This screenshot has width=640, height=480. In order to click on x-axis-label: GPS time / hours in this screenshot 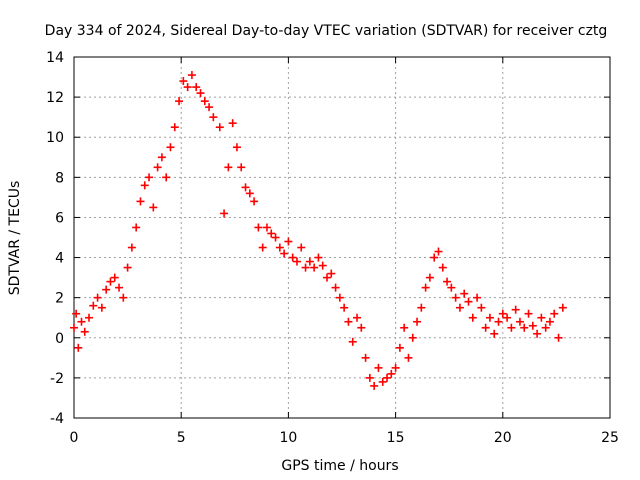, I will do `click(339, 466)`.